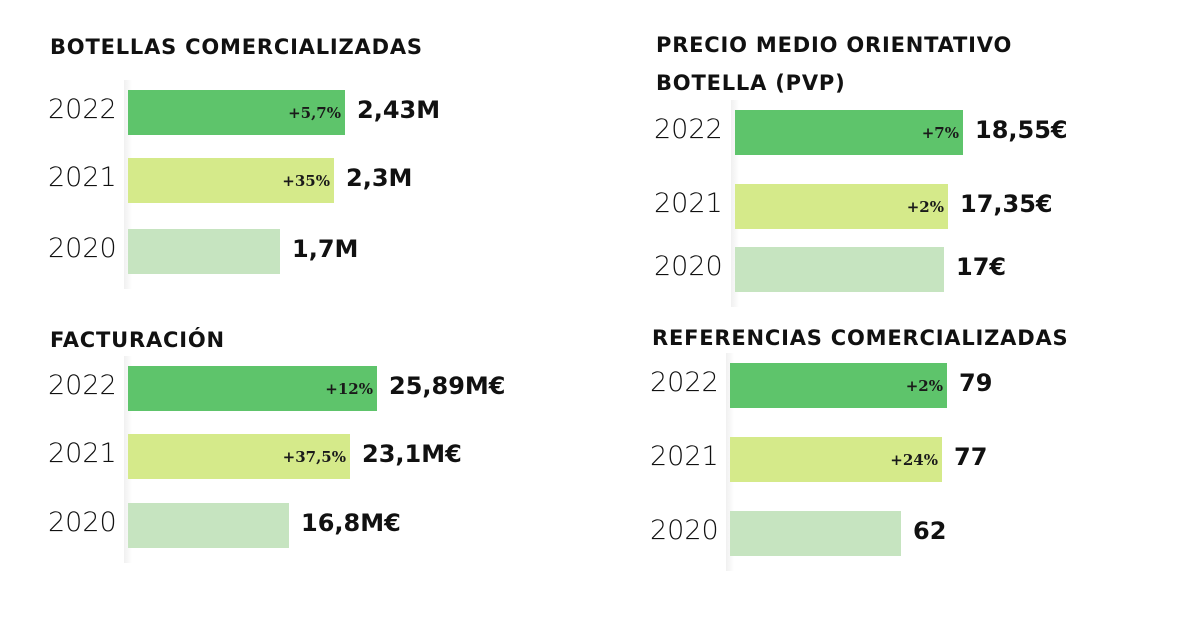 This screenshot has height=622, width=1200. What do you see at coordinates (1021, 130) in the screenshot?
I see `value-label: 18,55€` at bounding box center [1021, 130].